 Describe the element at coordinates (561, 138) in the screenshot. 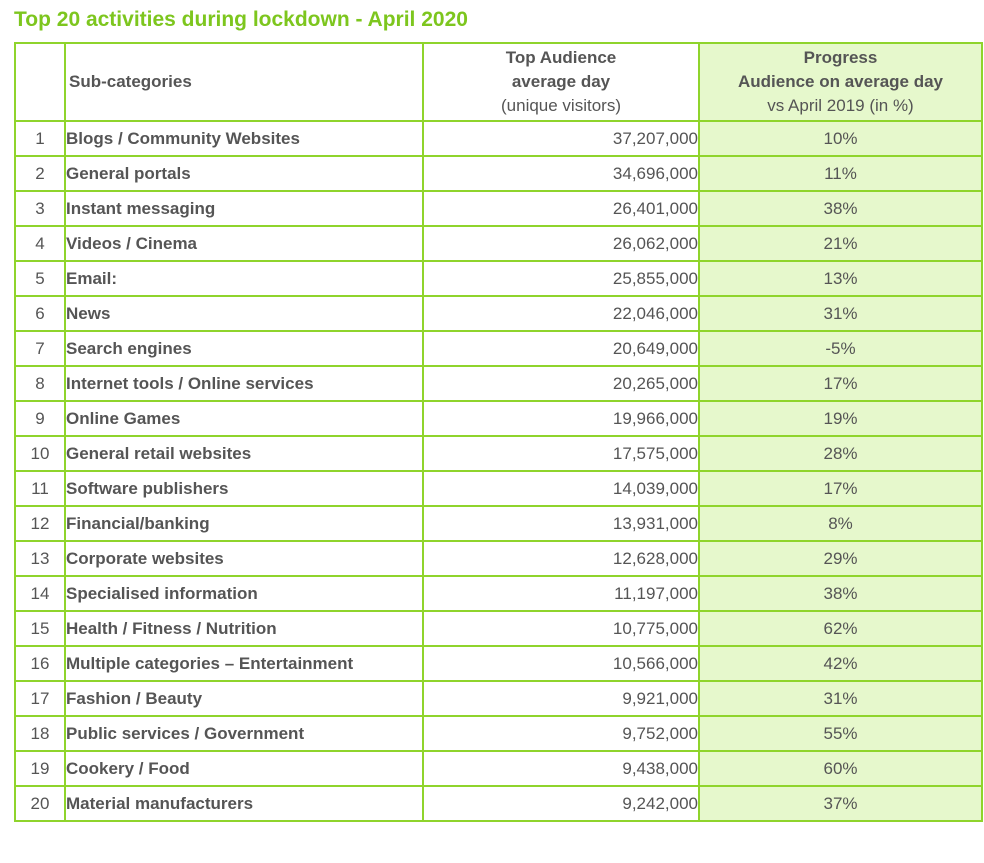

I see `audience-cell: 37,207,000` at that location.